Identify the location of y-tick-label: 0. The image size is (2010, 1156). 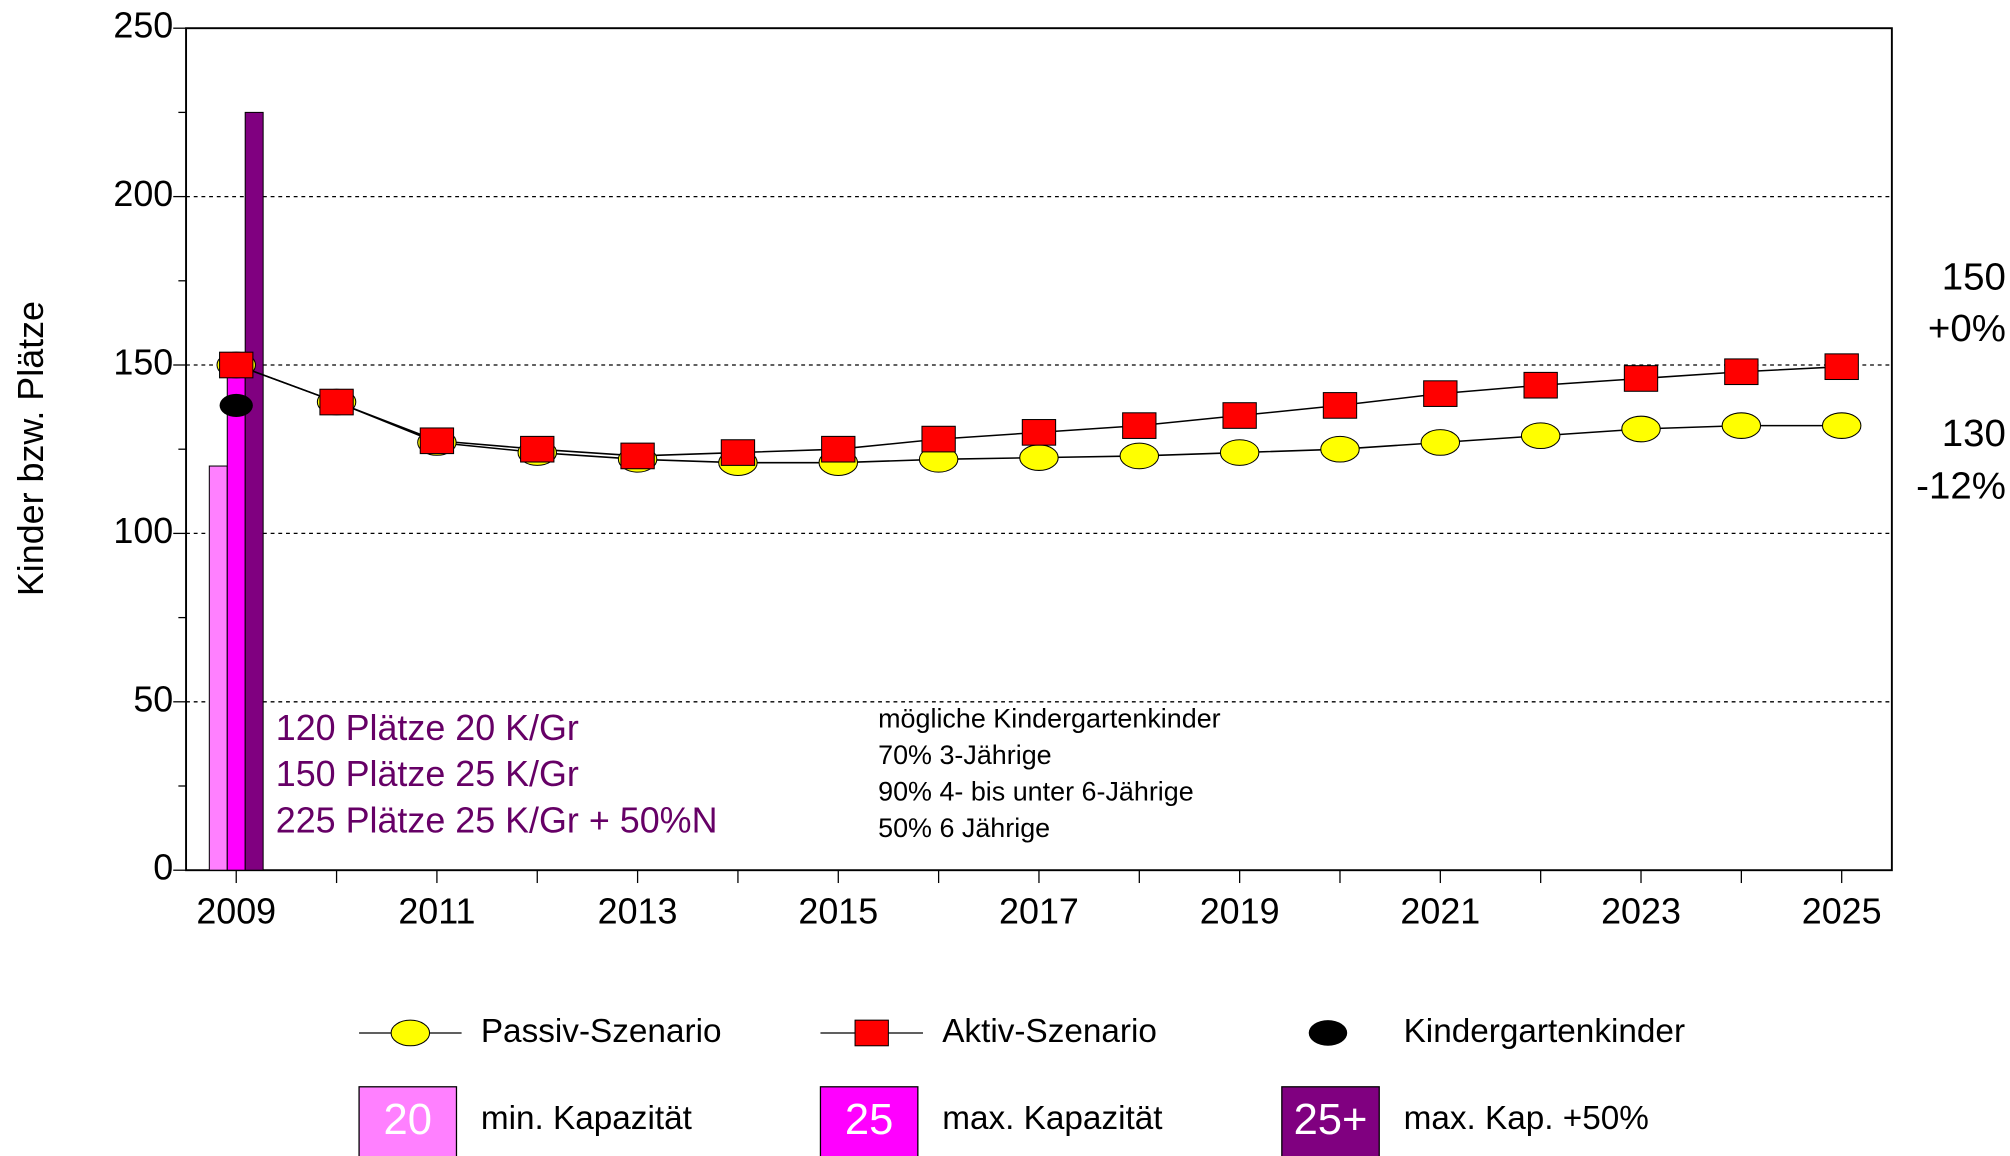
(163, 868).